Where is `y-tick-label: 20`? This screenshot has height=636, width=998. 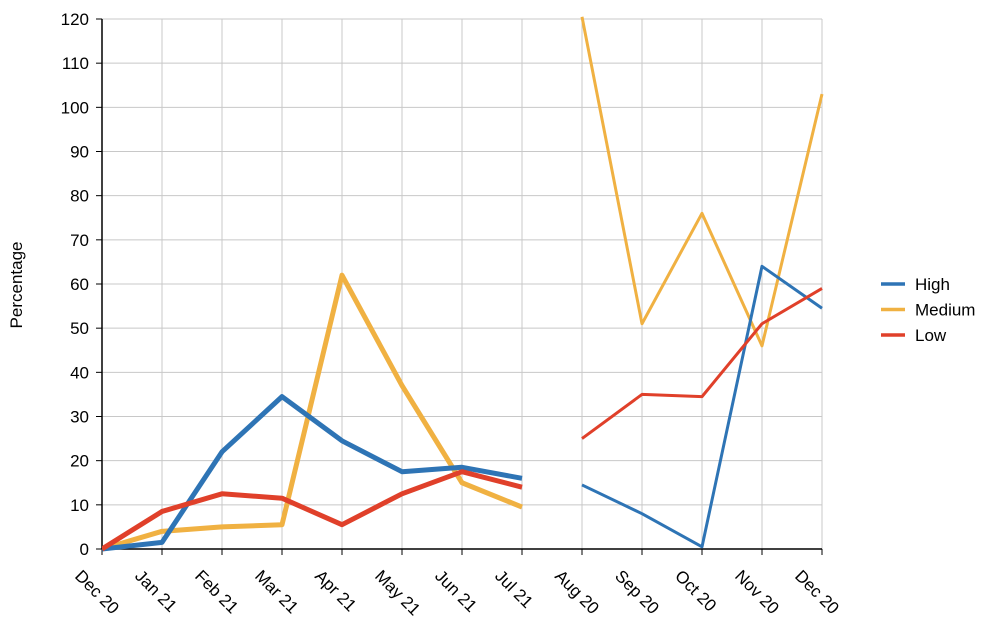 y-tick-label: 20 is located at coordinates (79, 461).